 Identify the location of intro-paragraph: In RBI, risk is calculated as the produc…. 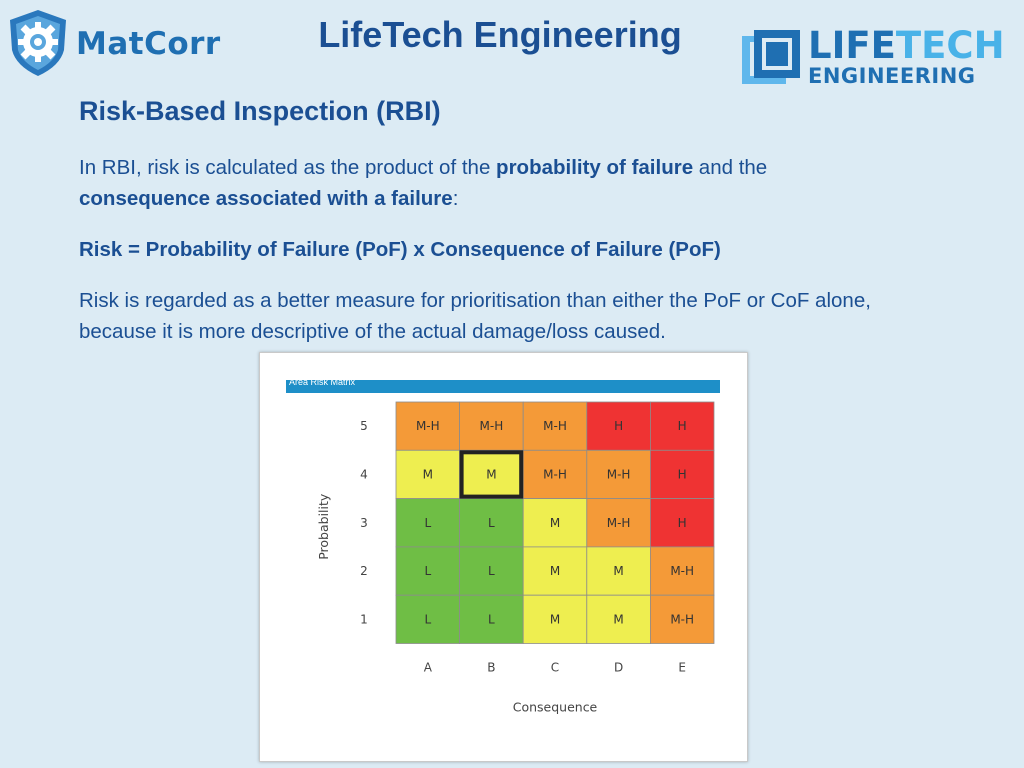
(423, 183).